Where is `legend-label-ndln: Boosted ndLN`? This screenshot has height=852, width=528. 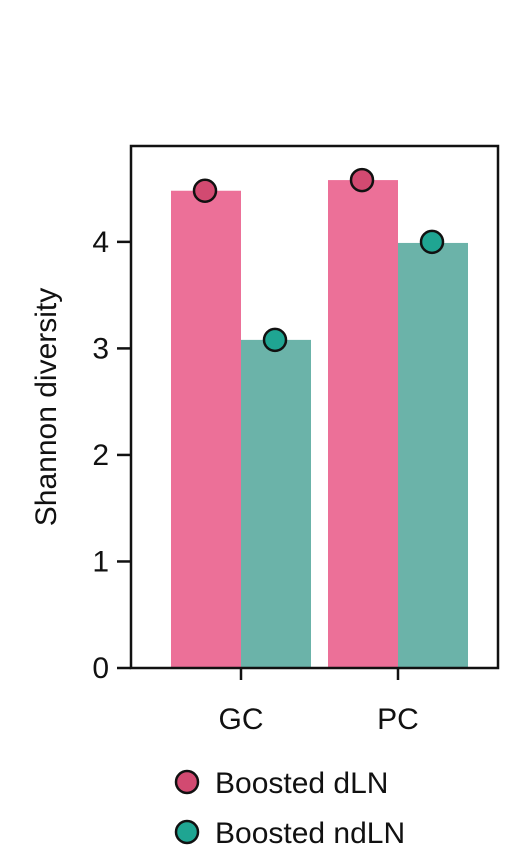 legend-label-ndln: Boosted ndLN is located at coordinates (310, 833).